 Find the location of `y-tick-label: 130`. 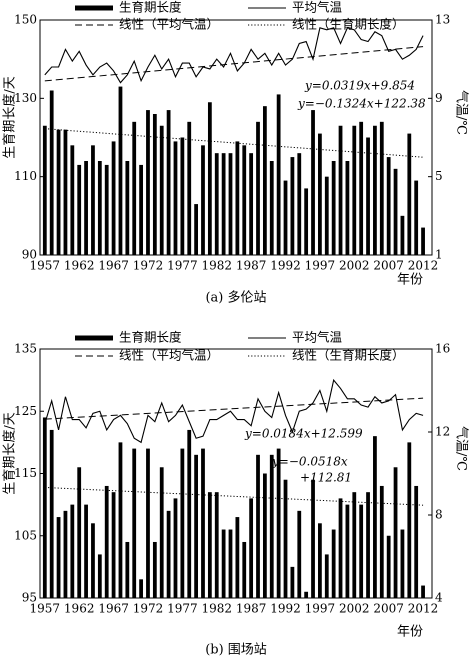

y-tick-label: 130 is located at coordinates (25, 98).